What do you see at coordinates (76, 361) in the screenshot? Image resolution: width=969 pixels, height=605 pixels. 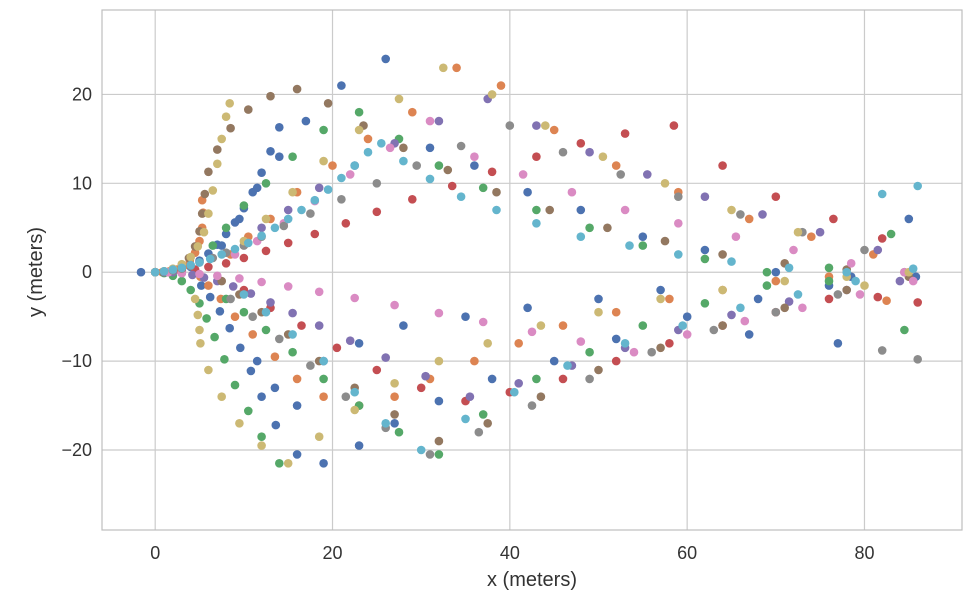 I see `y-tick-label: −10` at bounding box center [76, 361].